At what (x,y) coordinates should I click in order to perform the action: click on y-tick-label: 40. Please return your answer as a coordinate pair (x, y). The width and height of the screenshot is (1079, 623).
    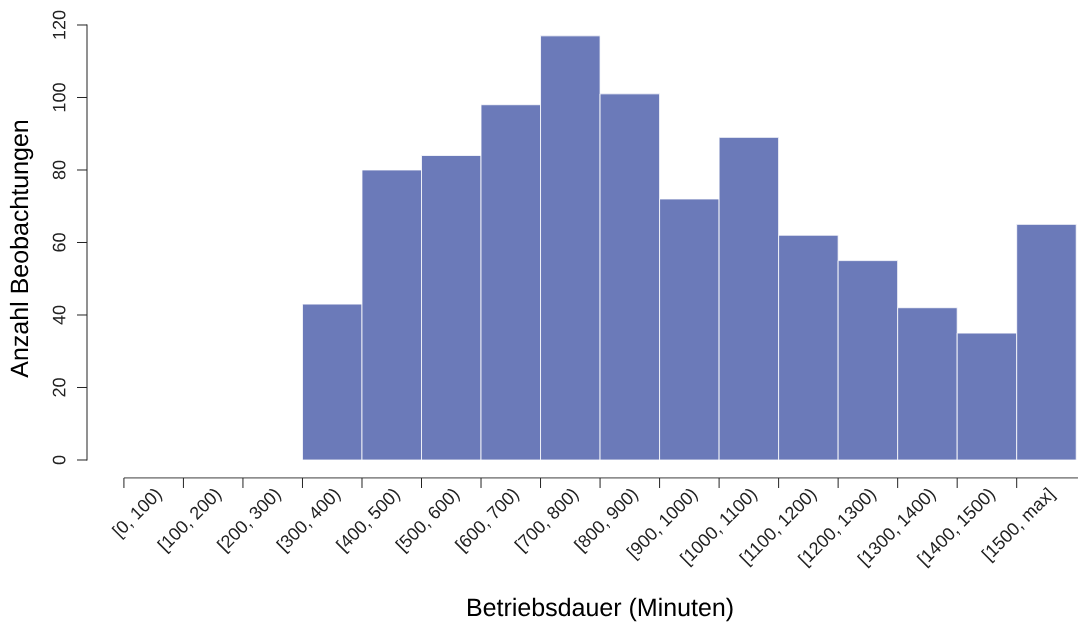
    Looking at the image, I should click on (59, 315).